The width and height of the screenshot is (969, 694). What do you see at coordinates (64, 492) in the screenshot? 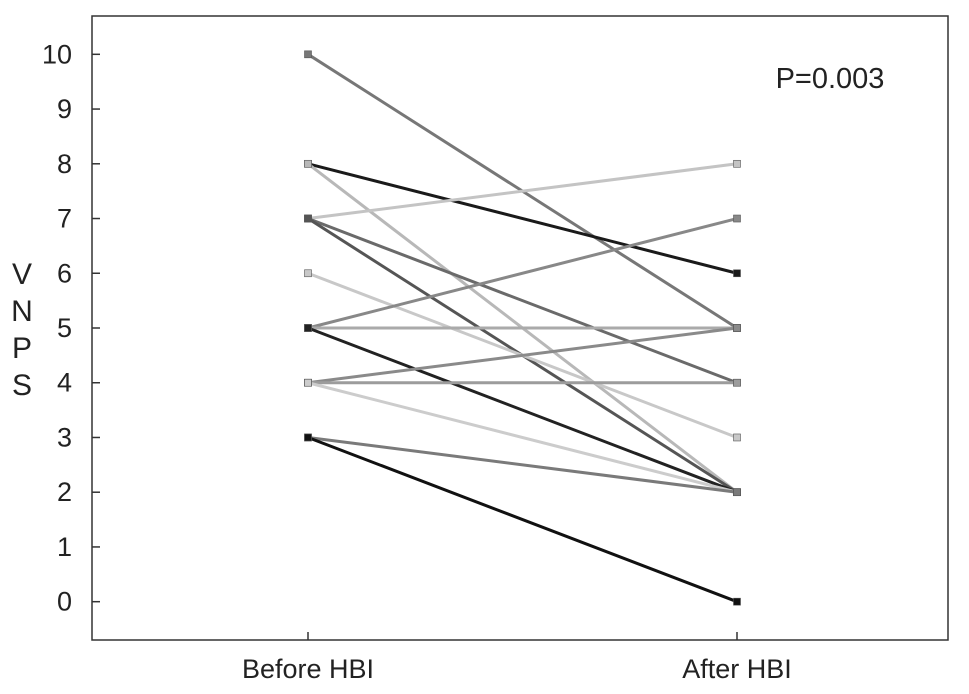
I see `y-tick-label: 2` at bounding box center [64, 492].